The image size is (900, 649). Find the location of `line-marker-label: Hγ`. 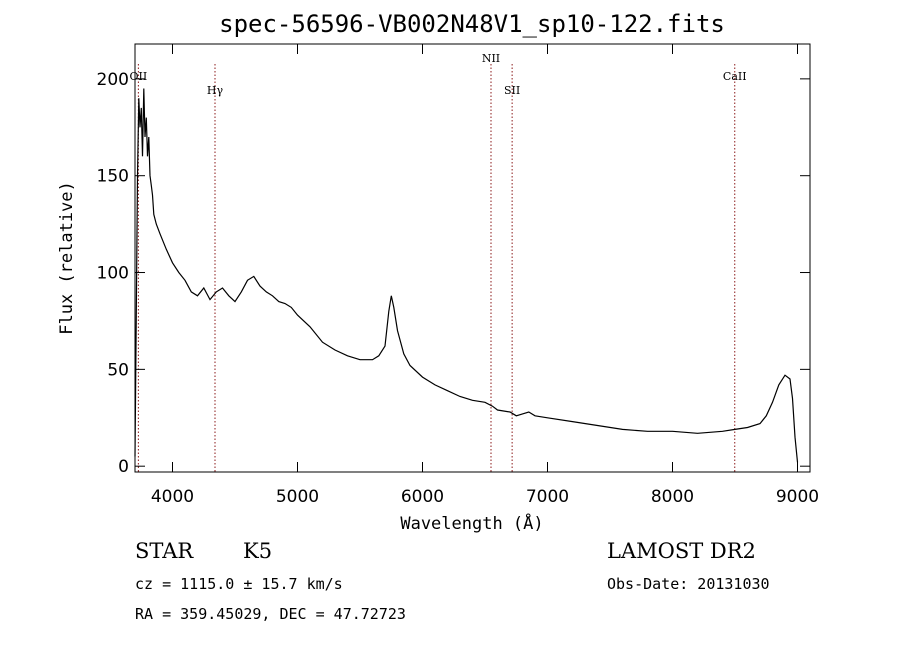

line-marker-label: Hγ is located at coordinates (215, 90).